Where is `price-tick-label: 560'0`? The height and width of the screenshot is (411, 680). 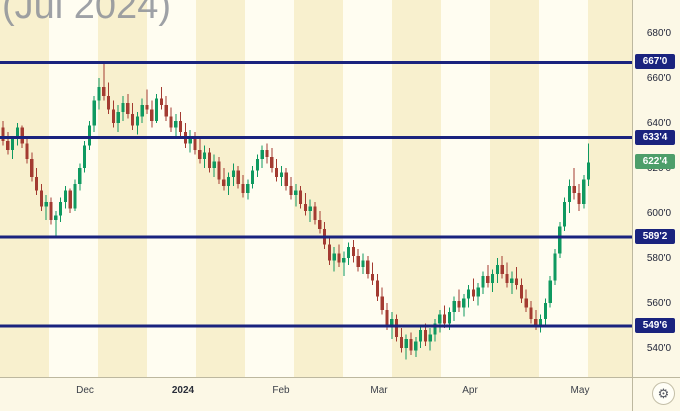
price-tick-label: 560'0 is located at coordinates (658, 303).